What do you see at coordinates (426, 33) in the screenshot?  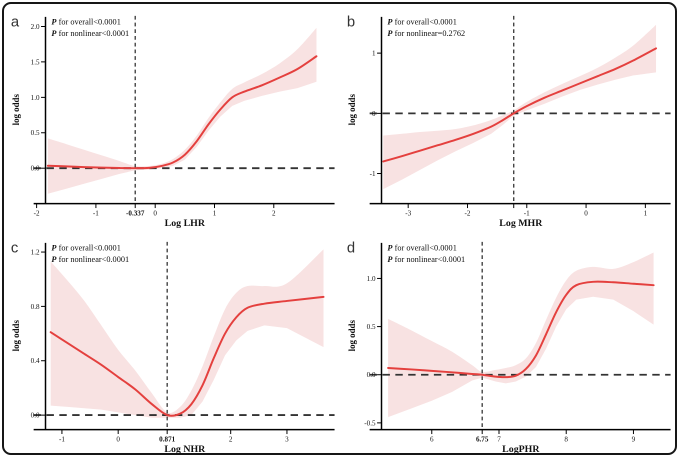 I see `p-value-annotation: P for nonlinear=0.2762` at bounding box center [426, 33].